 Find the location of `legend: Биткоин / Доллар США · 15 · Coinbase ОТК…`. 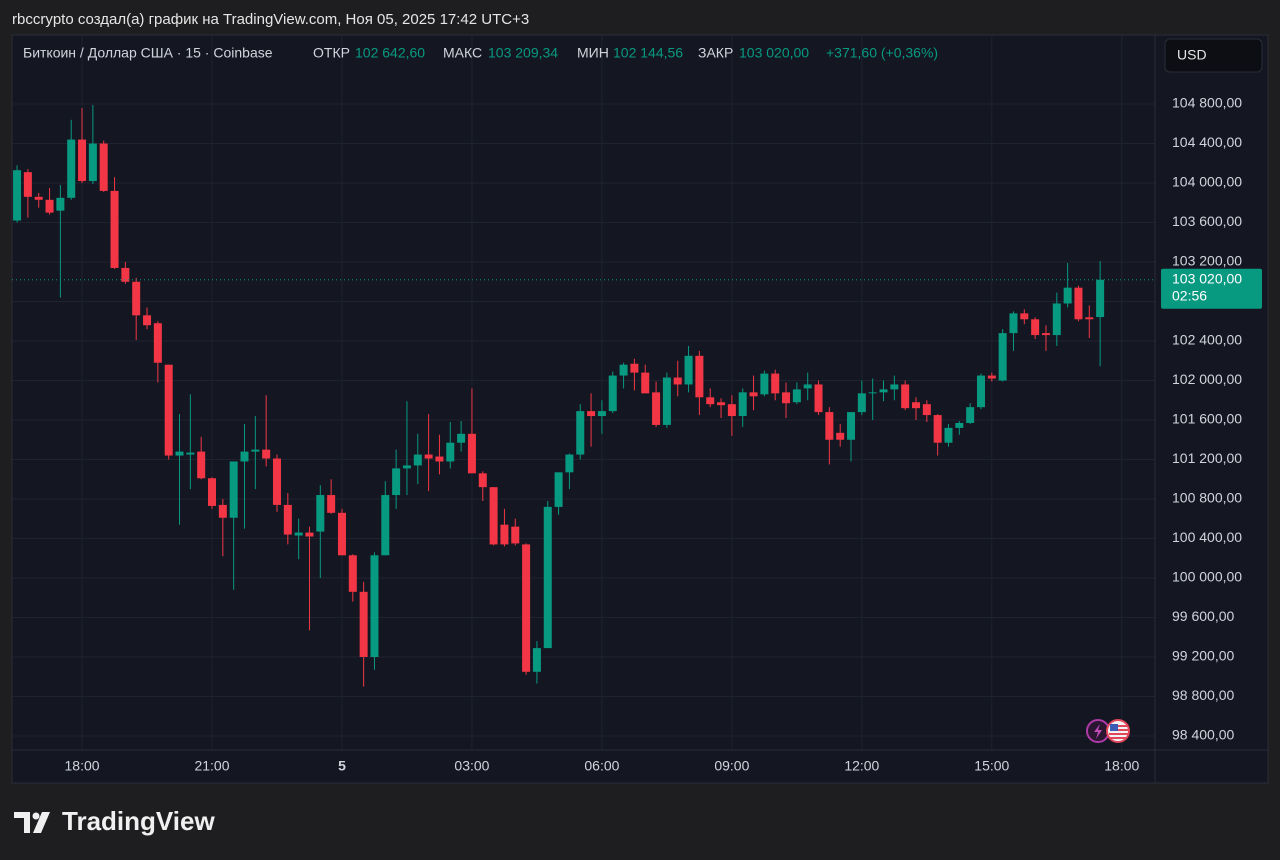

legend: Биткоин / Доллар США · 15 · Coinbase ОТК… is located at coordinates (480, 53).